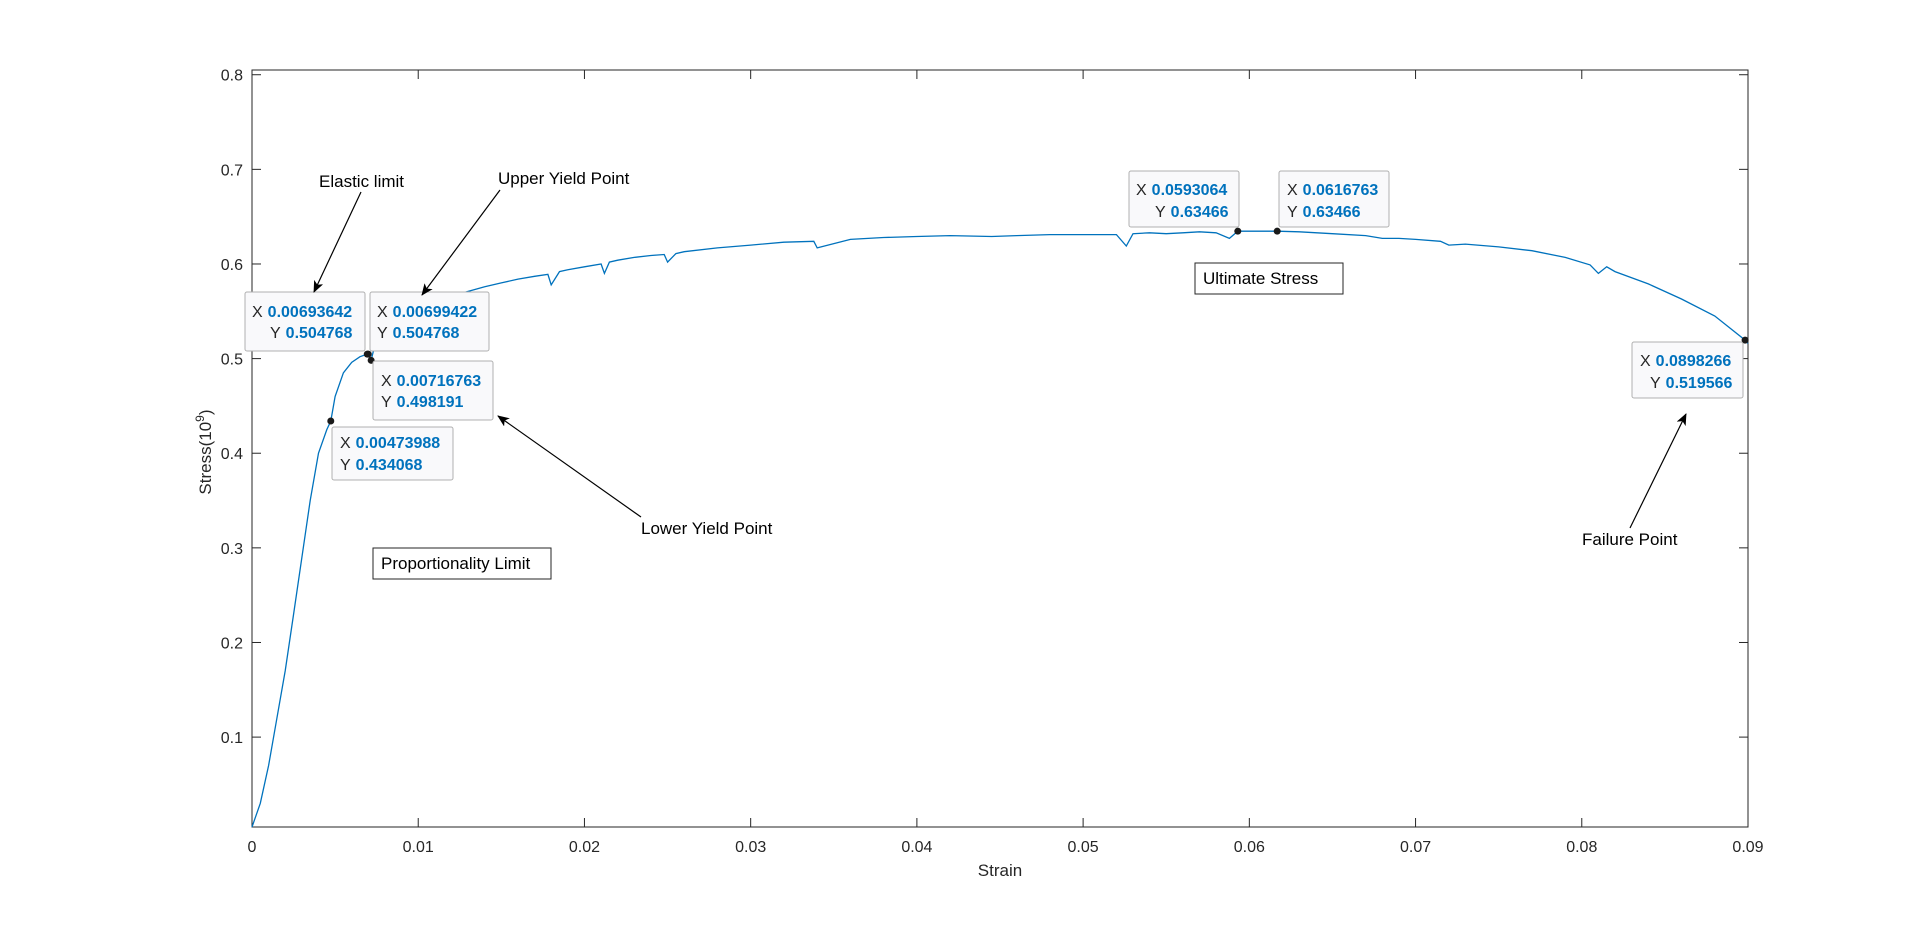 Image resolution: width=1920 pixels, height=926 pixels. What do you see at coordinates (337, 242) in the screenshot?
I see `arrow-elastic-limit` at bounding box center [337, 242].